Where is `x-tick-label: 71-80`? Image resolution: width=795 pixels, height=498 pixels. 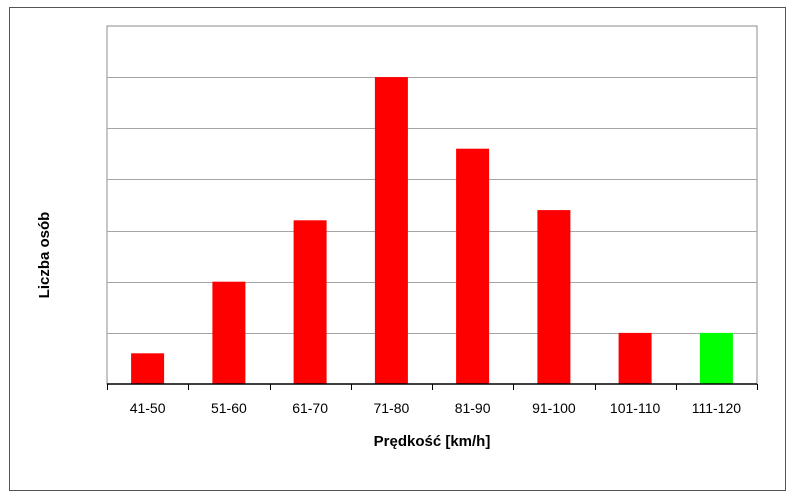 x-tick-label: 71-80 is located at coordinates (391, 408).